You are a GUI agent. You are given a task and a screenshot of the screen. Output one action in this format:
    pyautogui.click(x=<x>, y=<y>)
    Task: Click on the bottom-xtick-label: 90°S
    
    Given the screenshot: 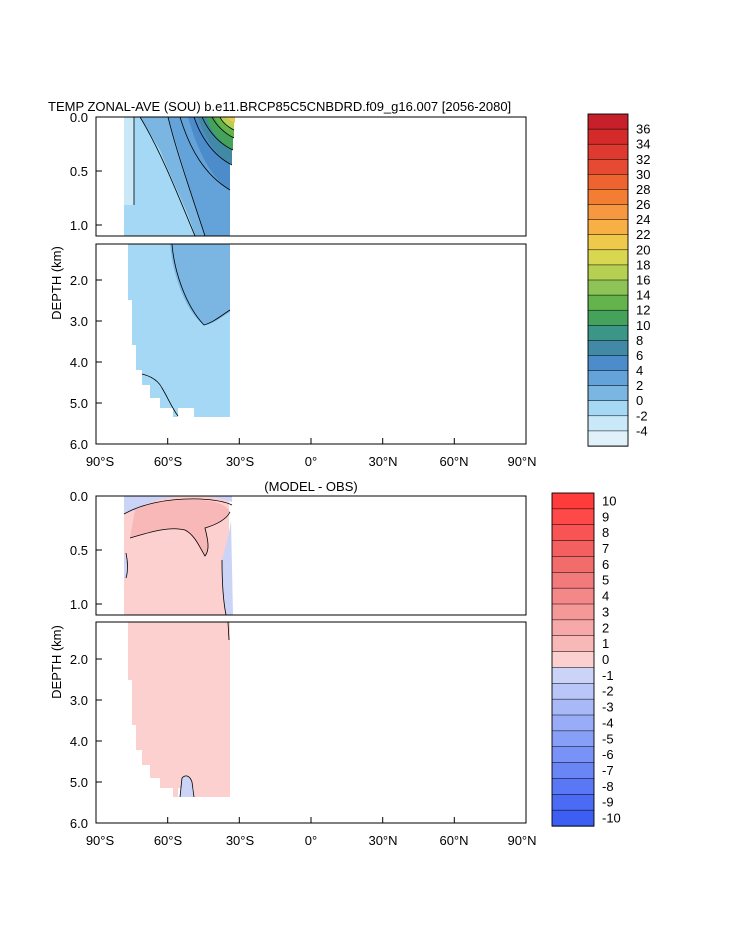 What is the action you would take?
    pyautogui.click(x=100, y=840)
    